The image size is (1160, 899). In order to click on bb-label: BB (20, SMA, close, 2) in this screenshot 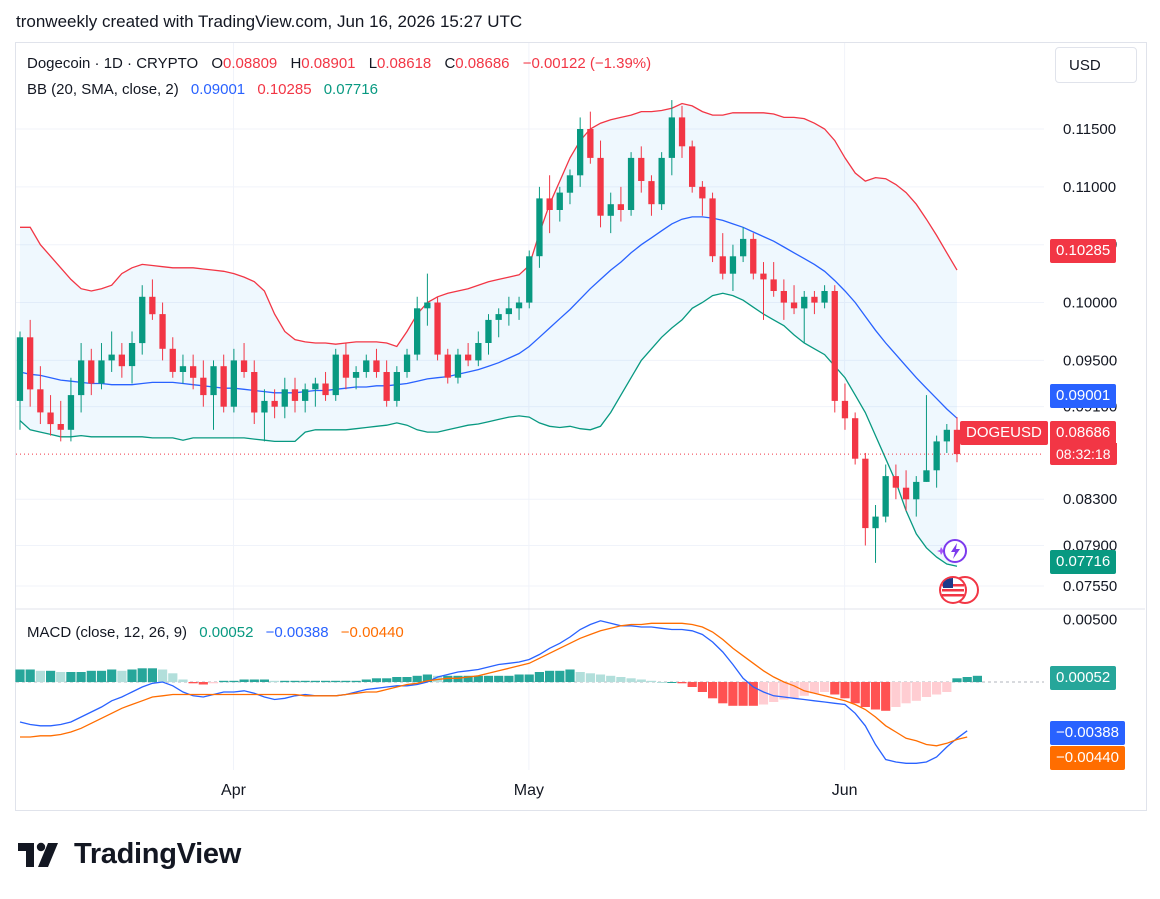, I will do `click(103, 89)`.